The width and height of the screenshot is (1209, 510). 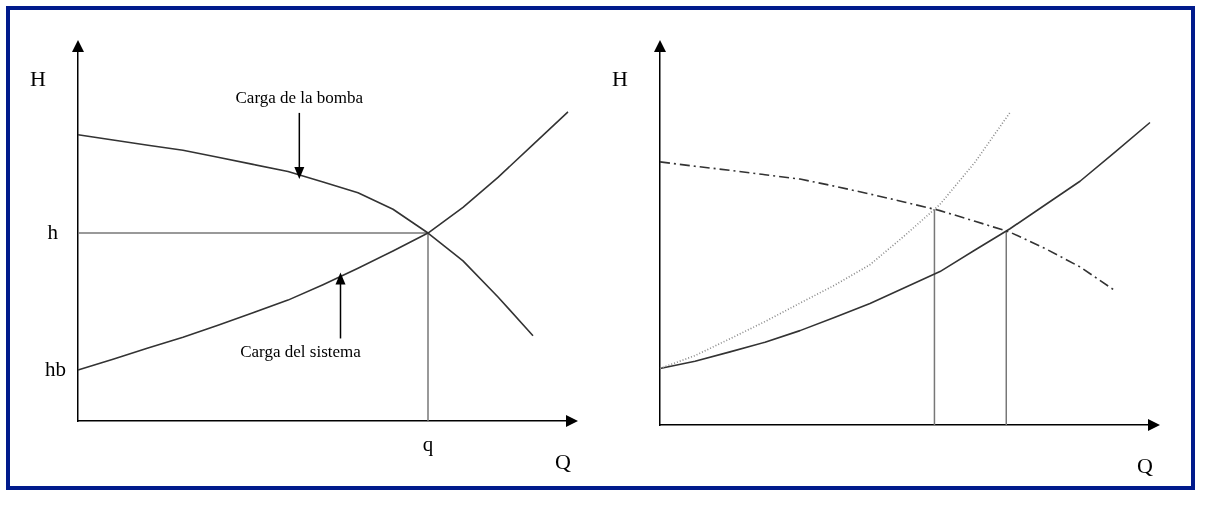 I want to click on text: q, so click(x=428, y=443).